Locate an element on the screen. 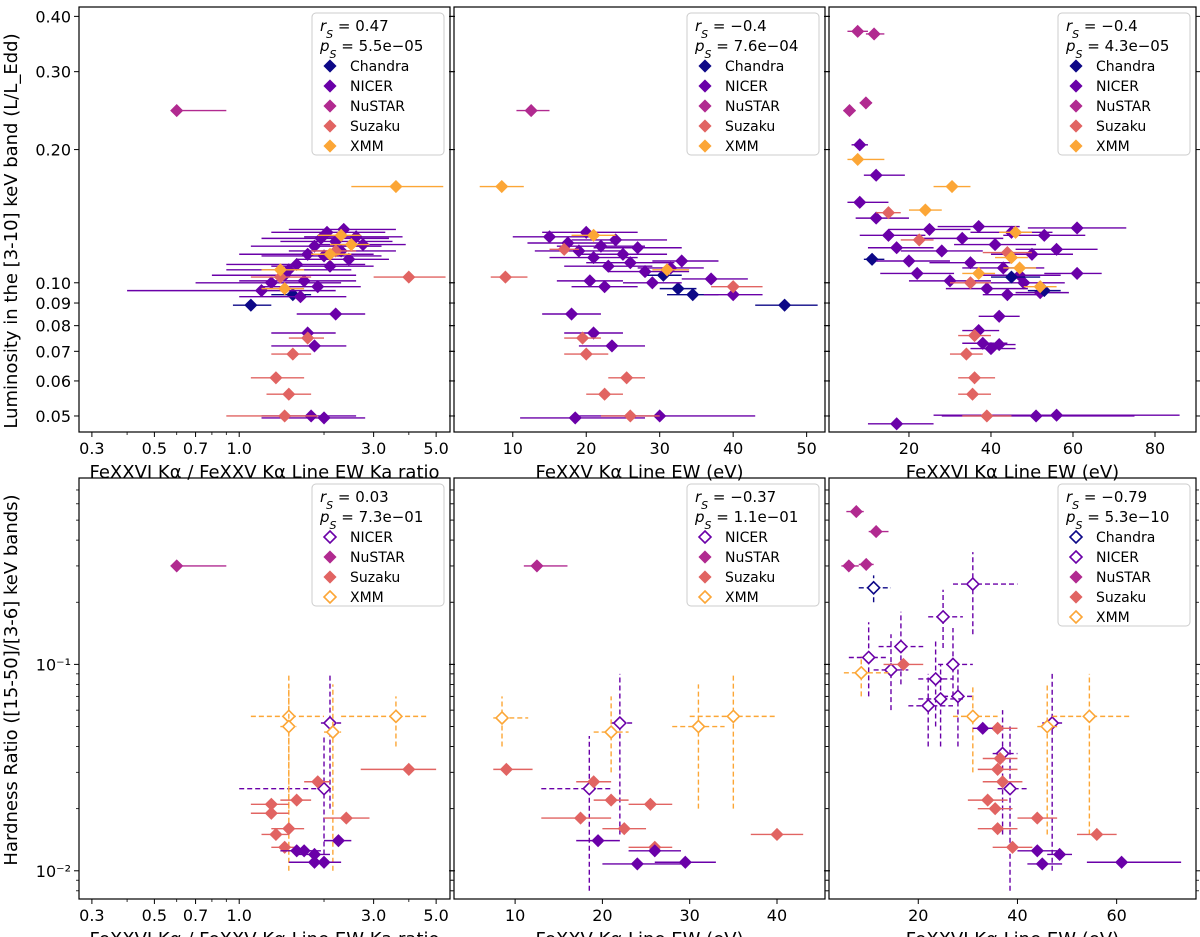 The width and height of the screenshot is (1200, 937). plot-frame is located at coordinates (1012, 688).